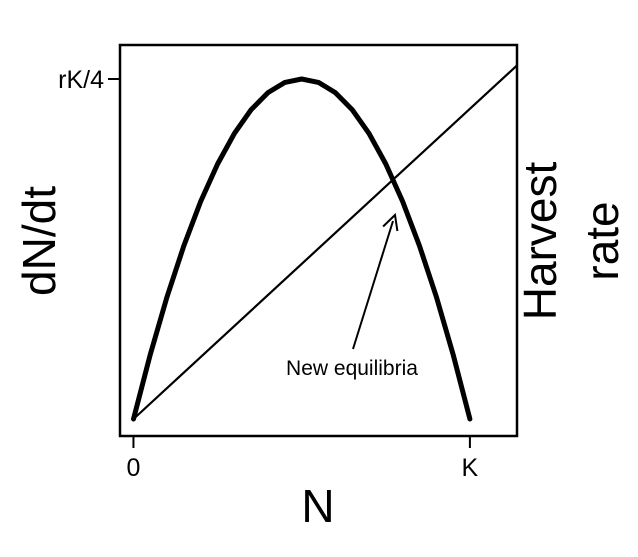 Image resolution: width=638 pixels, height=557 pixels. Describe the element at coordinates (470, 468) in the screenshot. I see `x-tick-label: K` at that location.